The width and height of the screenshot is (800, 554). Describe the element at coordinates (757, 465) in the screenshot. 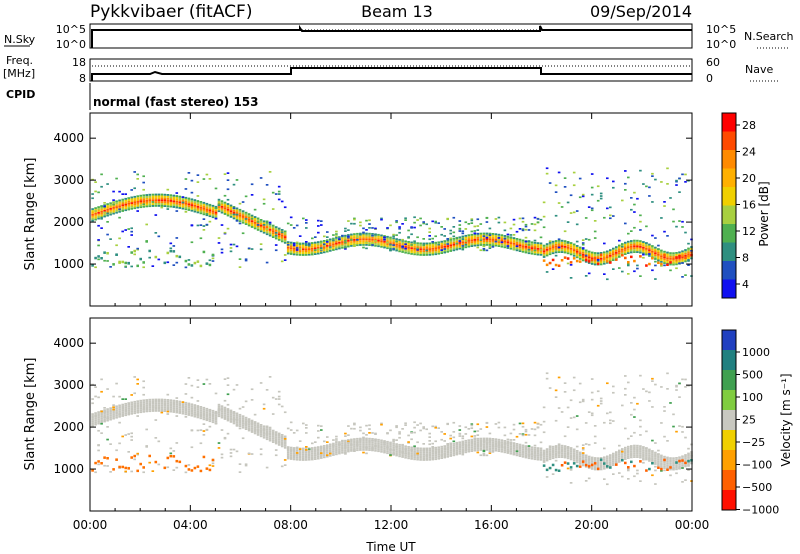

I see `colorbar-tick-label: −100` at that location.